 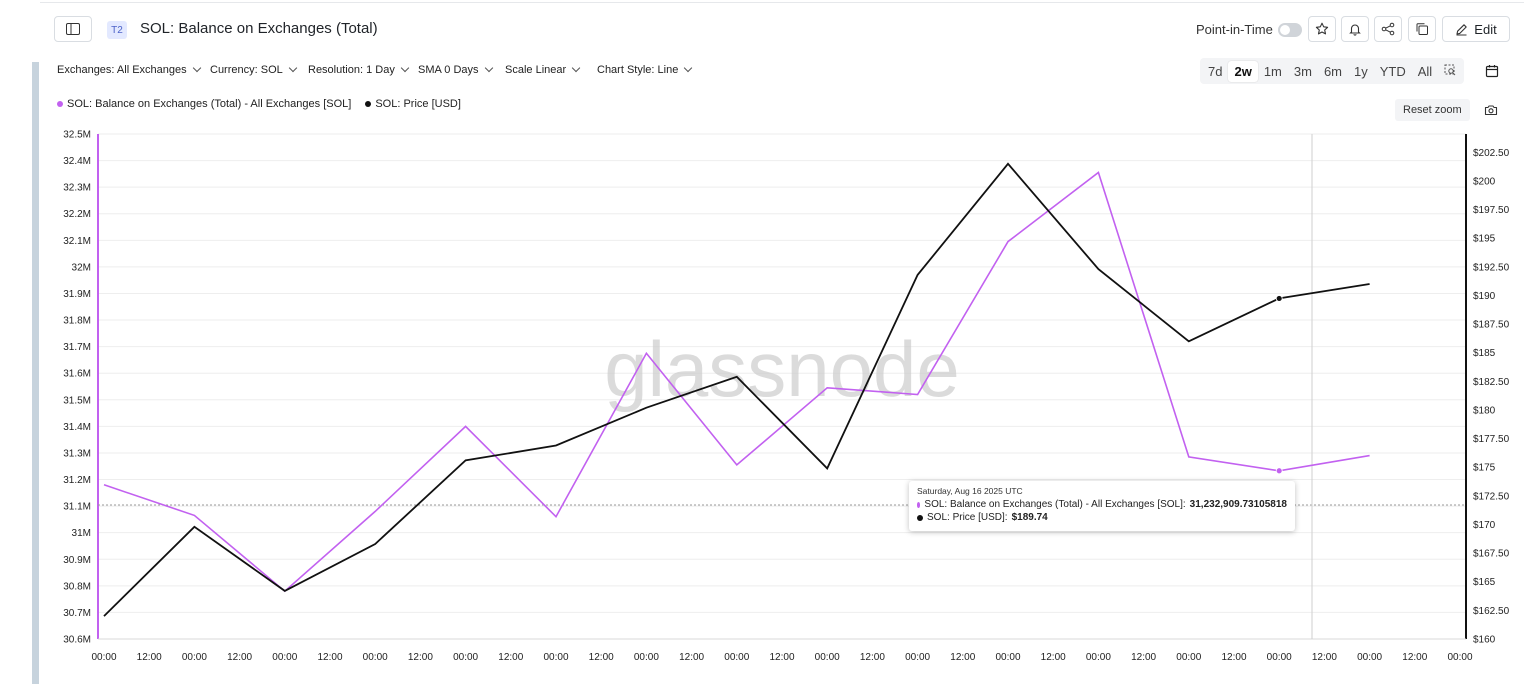 I want to click on y-left-tick-label: 31.3M, so click(x=77, y=453).